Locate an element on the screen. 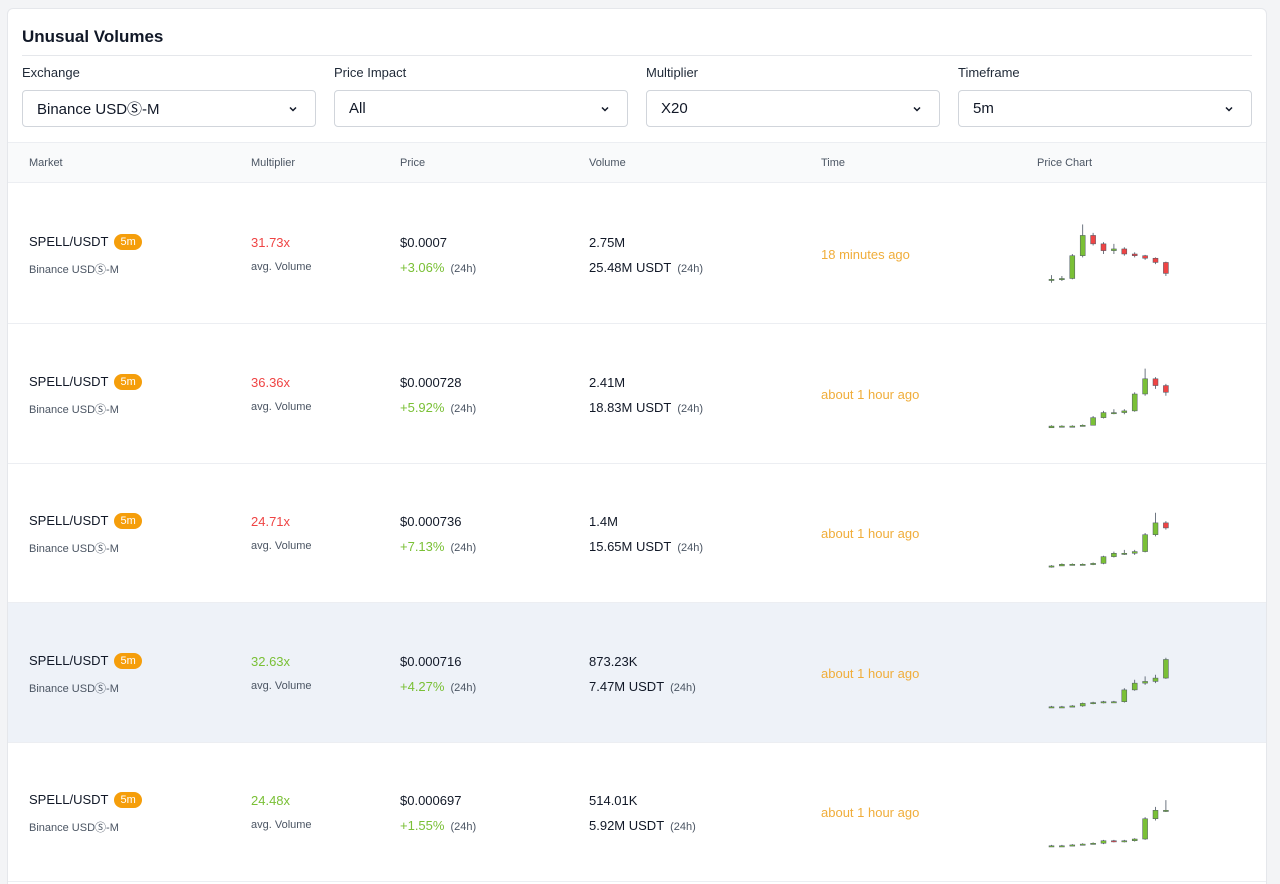 This screenshot has width=1280, height=884. price-value: $0.000716 is located at coordinates (431, 661).